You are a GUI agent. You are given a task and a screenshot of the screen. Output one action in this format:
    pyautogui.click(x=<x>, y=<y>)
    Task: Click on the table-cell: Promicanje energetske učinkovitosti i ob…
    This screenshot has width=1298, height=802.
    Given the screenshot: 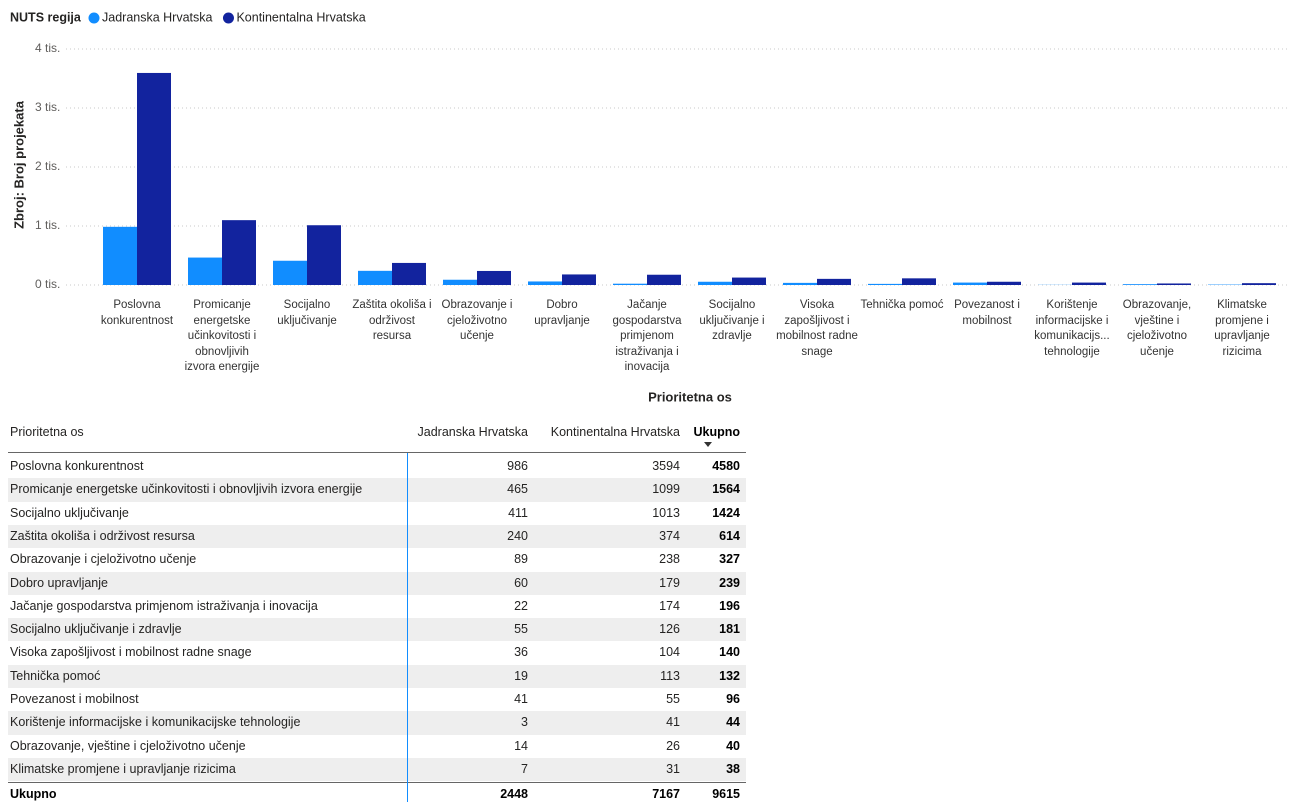 What is the action you would take?
    pyautogui.click(x=186, y=489)
    